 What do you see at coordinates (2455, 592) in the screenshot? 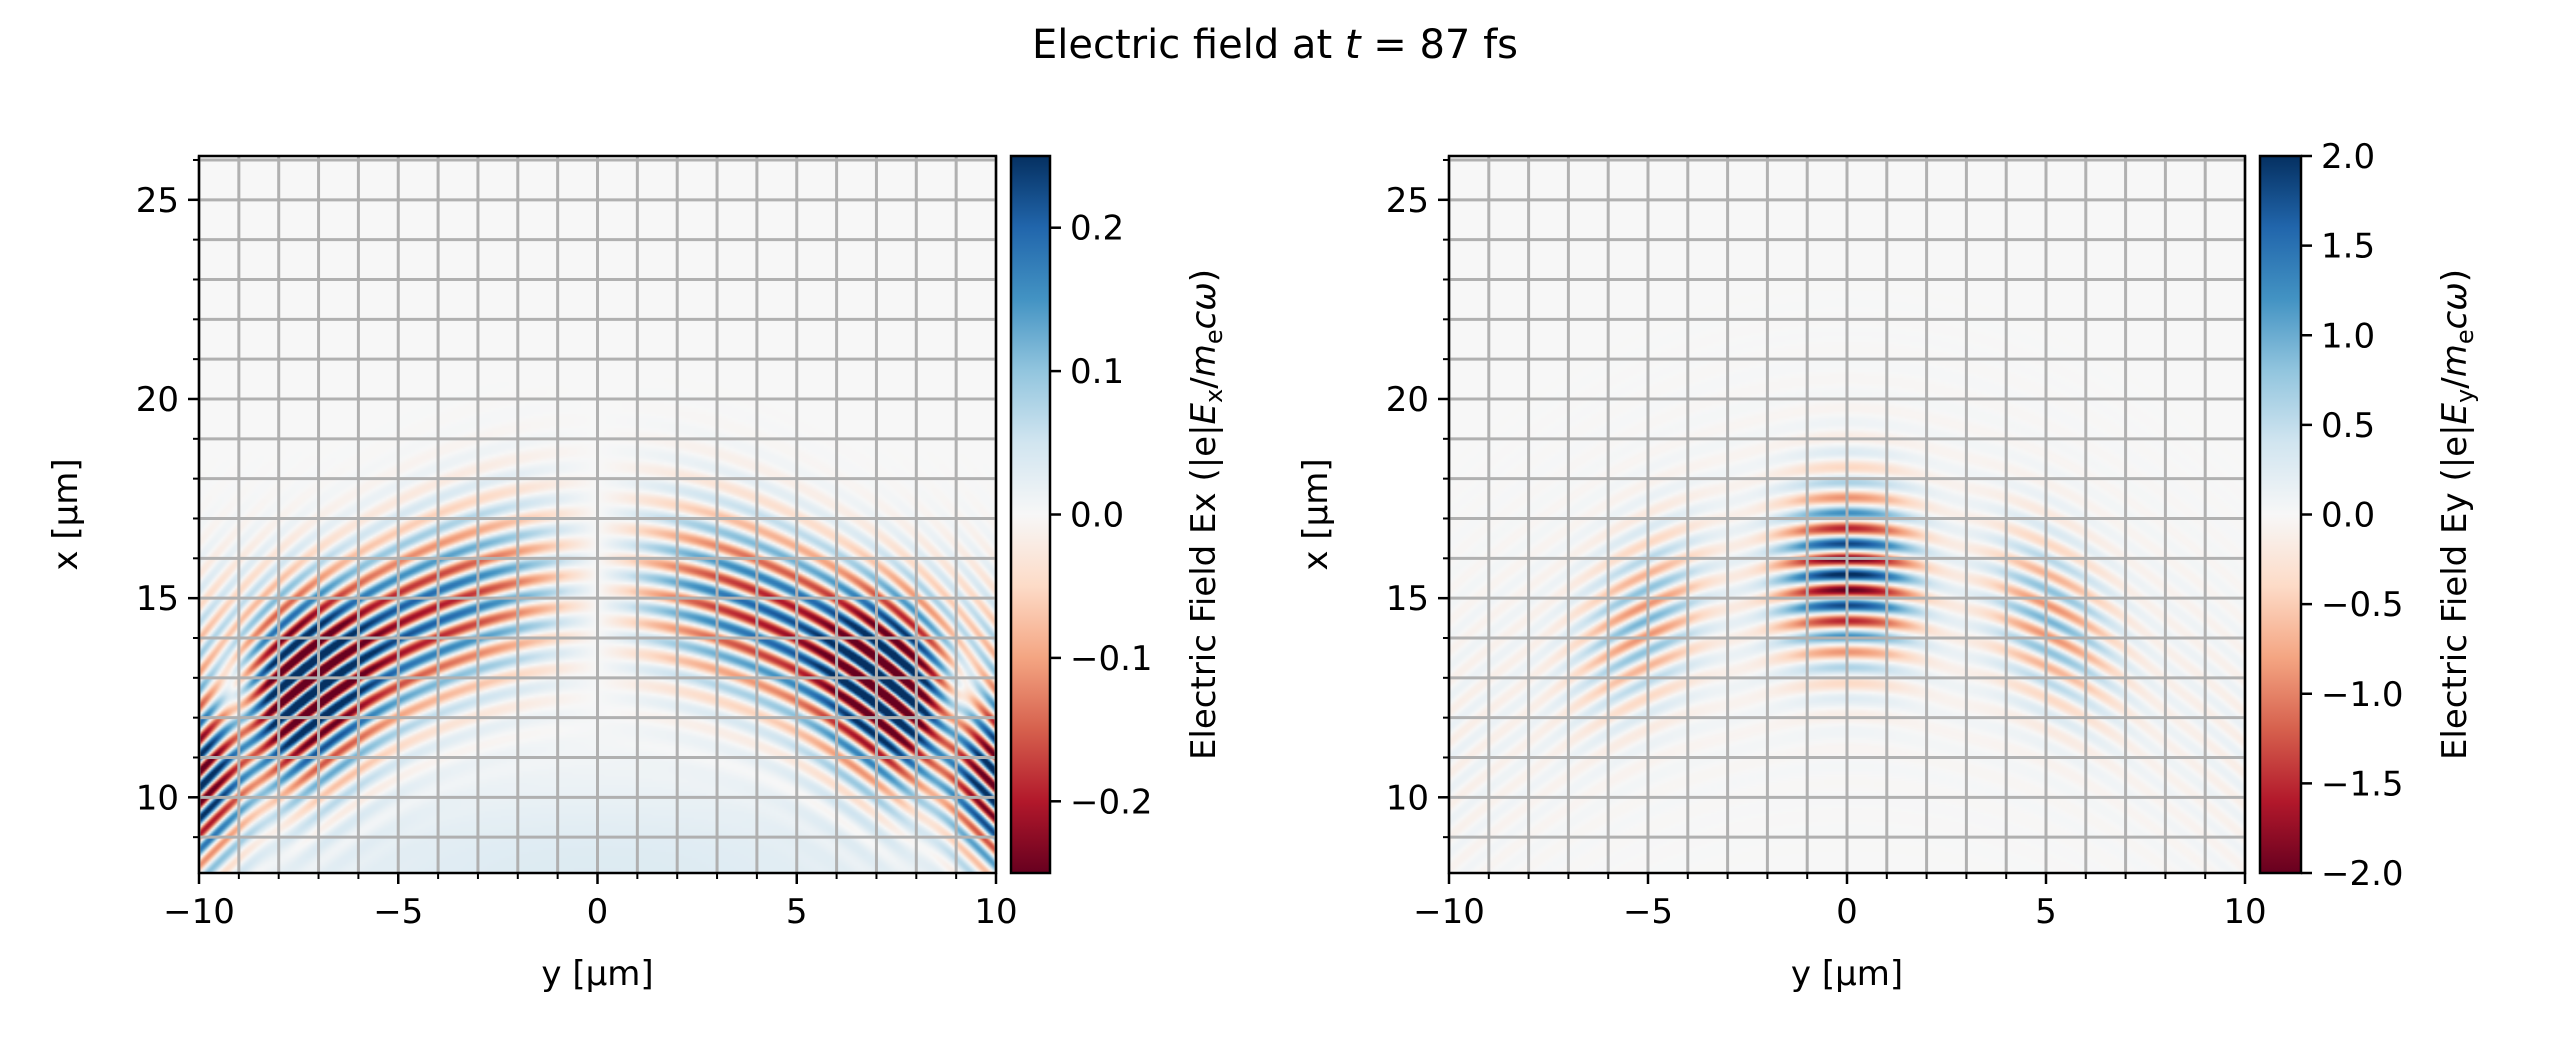
I see `colorbar-label-text: Electric Field Ey (|e|` at bounding box center [2455, 592].